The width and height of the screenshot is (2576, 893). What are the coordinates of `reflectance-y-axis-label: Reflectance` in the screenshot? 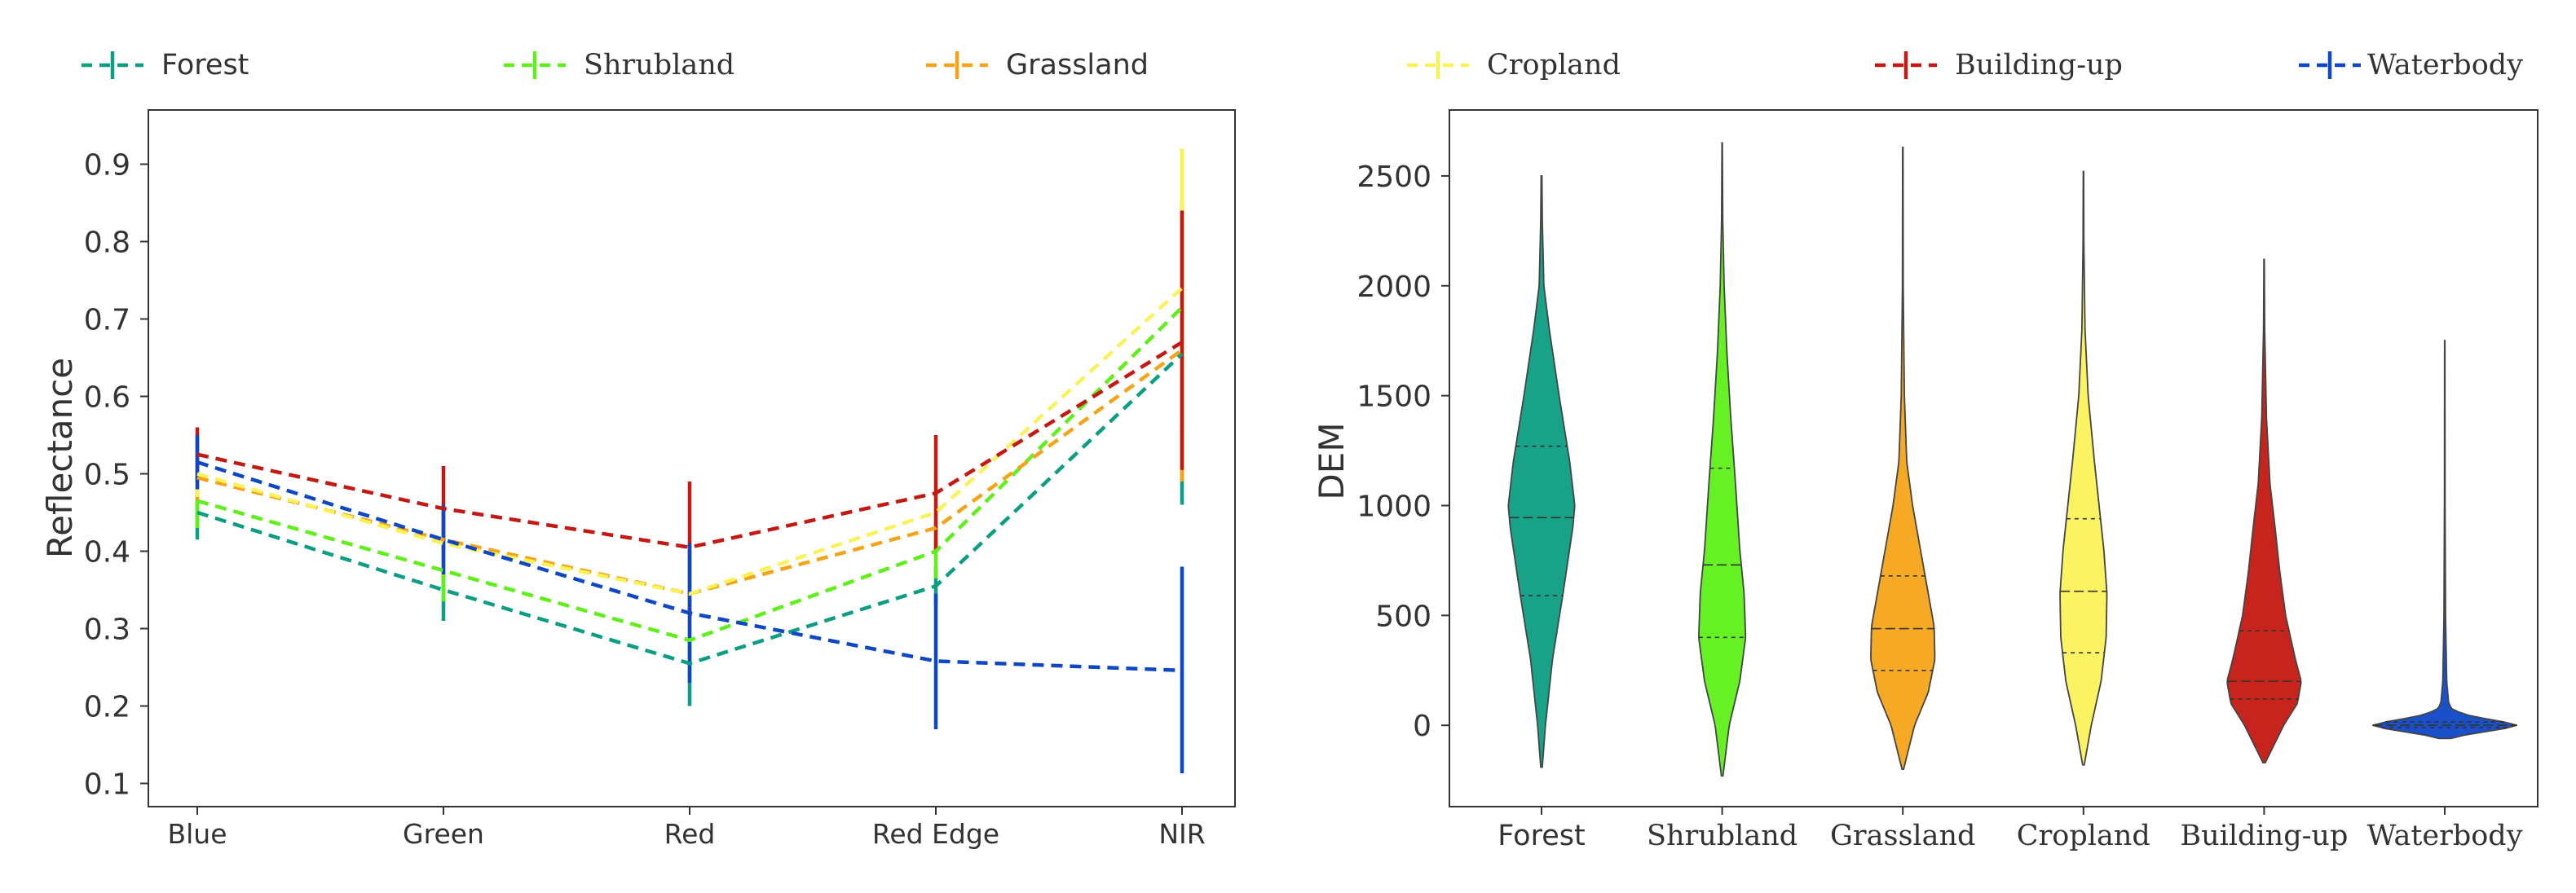 It's located at (60, 458).